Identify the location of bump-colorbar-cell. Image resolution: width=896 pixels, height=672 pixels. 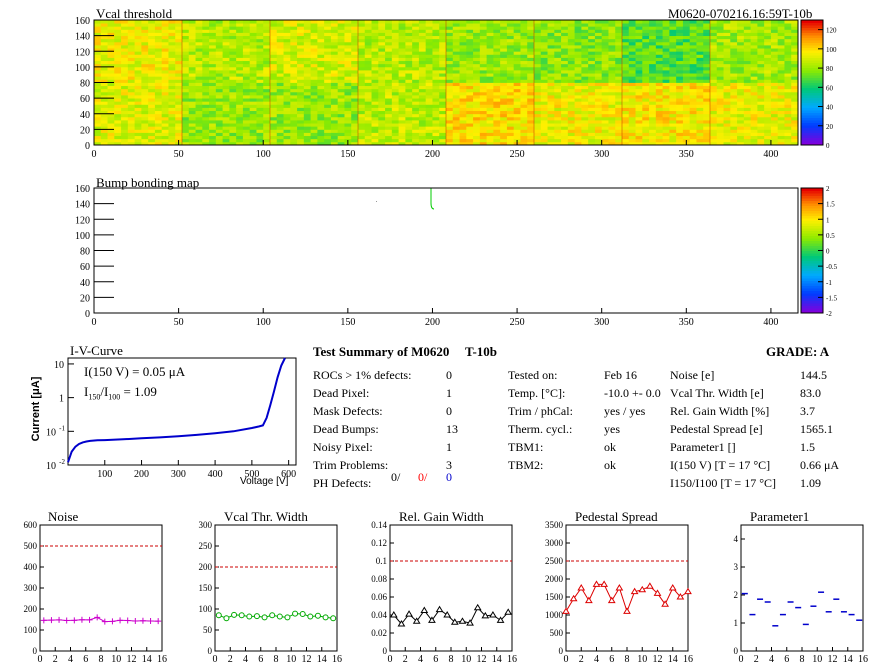
(812, 299).